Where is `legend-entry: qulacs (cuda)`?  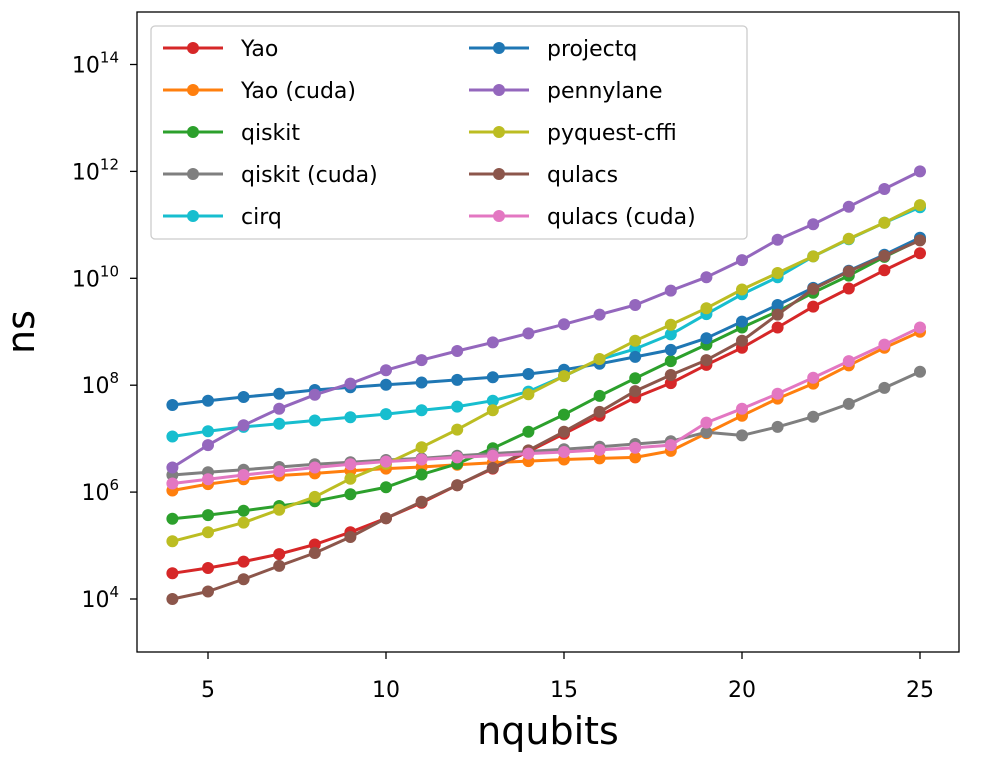 legend-entry: qulacs (cuda) is located at coordinates (582, 217).